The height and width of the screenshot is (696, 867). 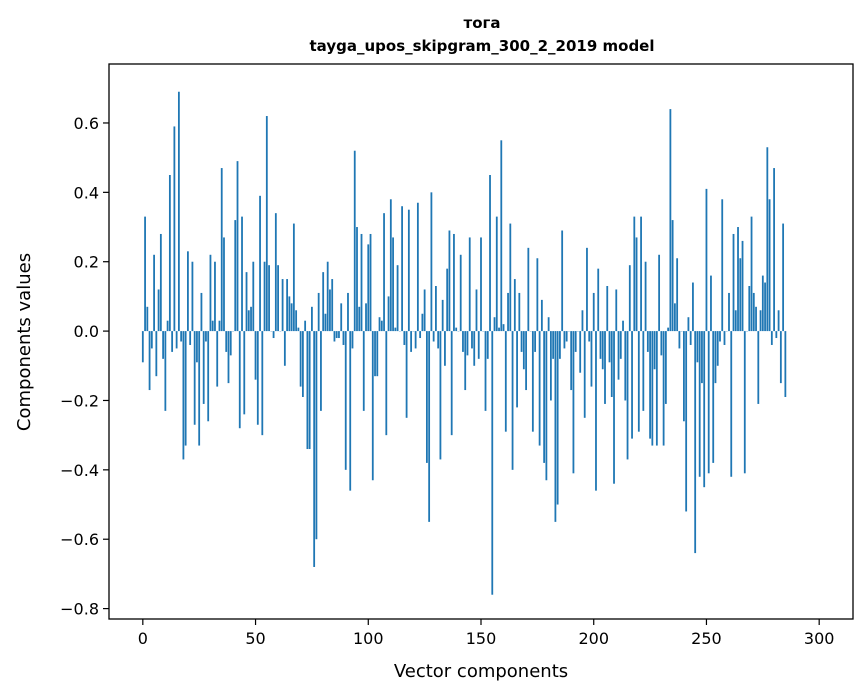 I want to click on y-axis: −0.8 −0.6 −0.4 −0.2 0.0 0.2 0.4 0.6, so click(x=84, y=366).